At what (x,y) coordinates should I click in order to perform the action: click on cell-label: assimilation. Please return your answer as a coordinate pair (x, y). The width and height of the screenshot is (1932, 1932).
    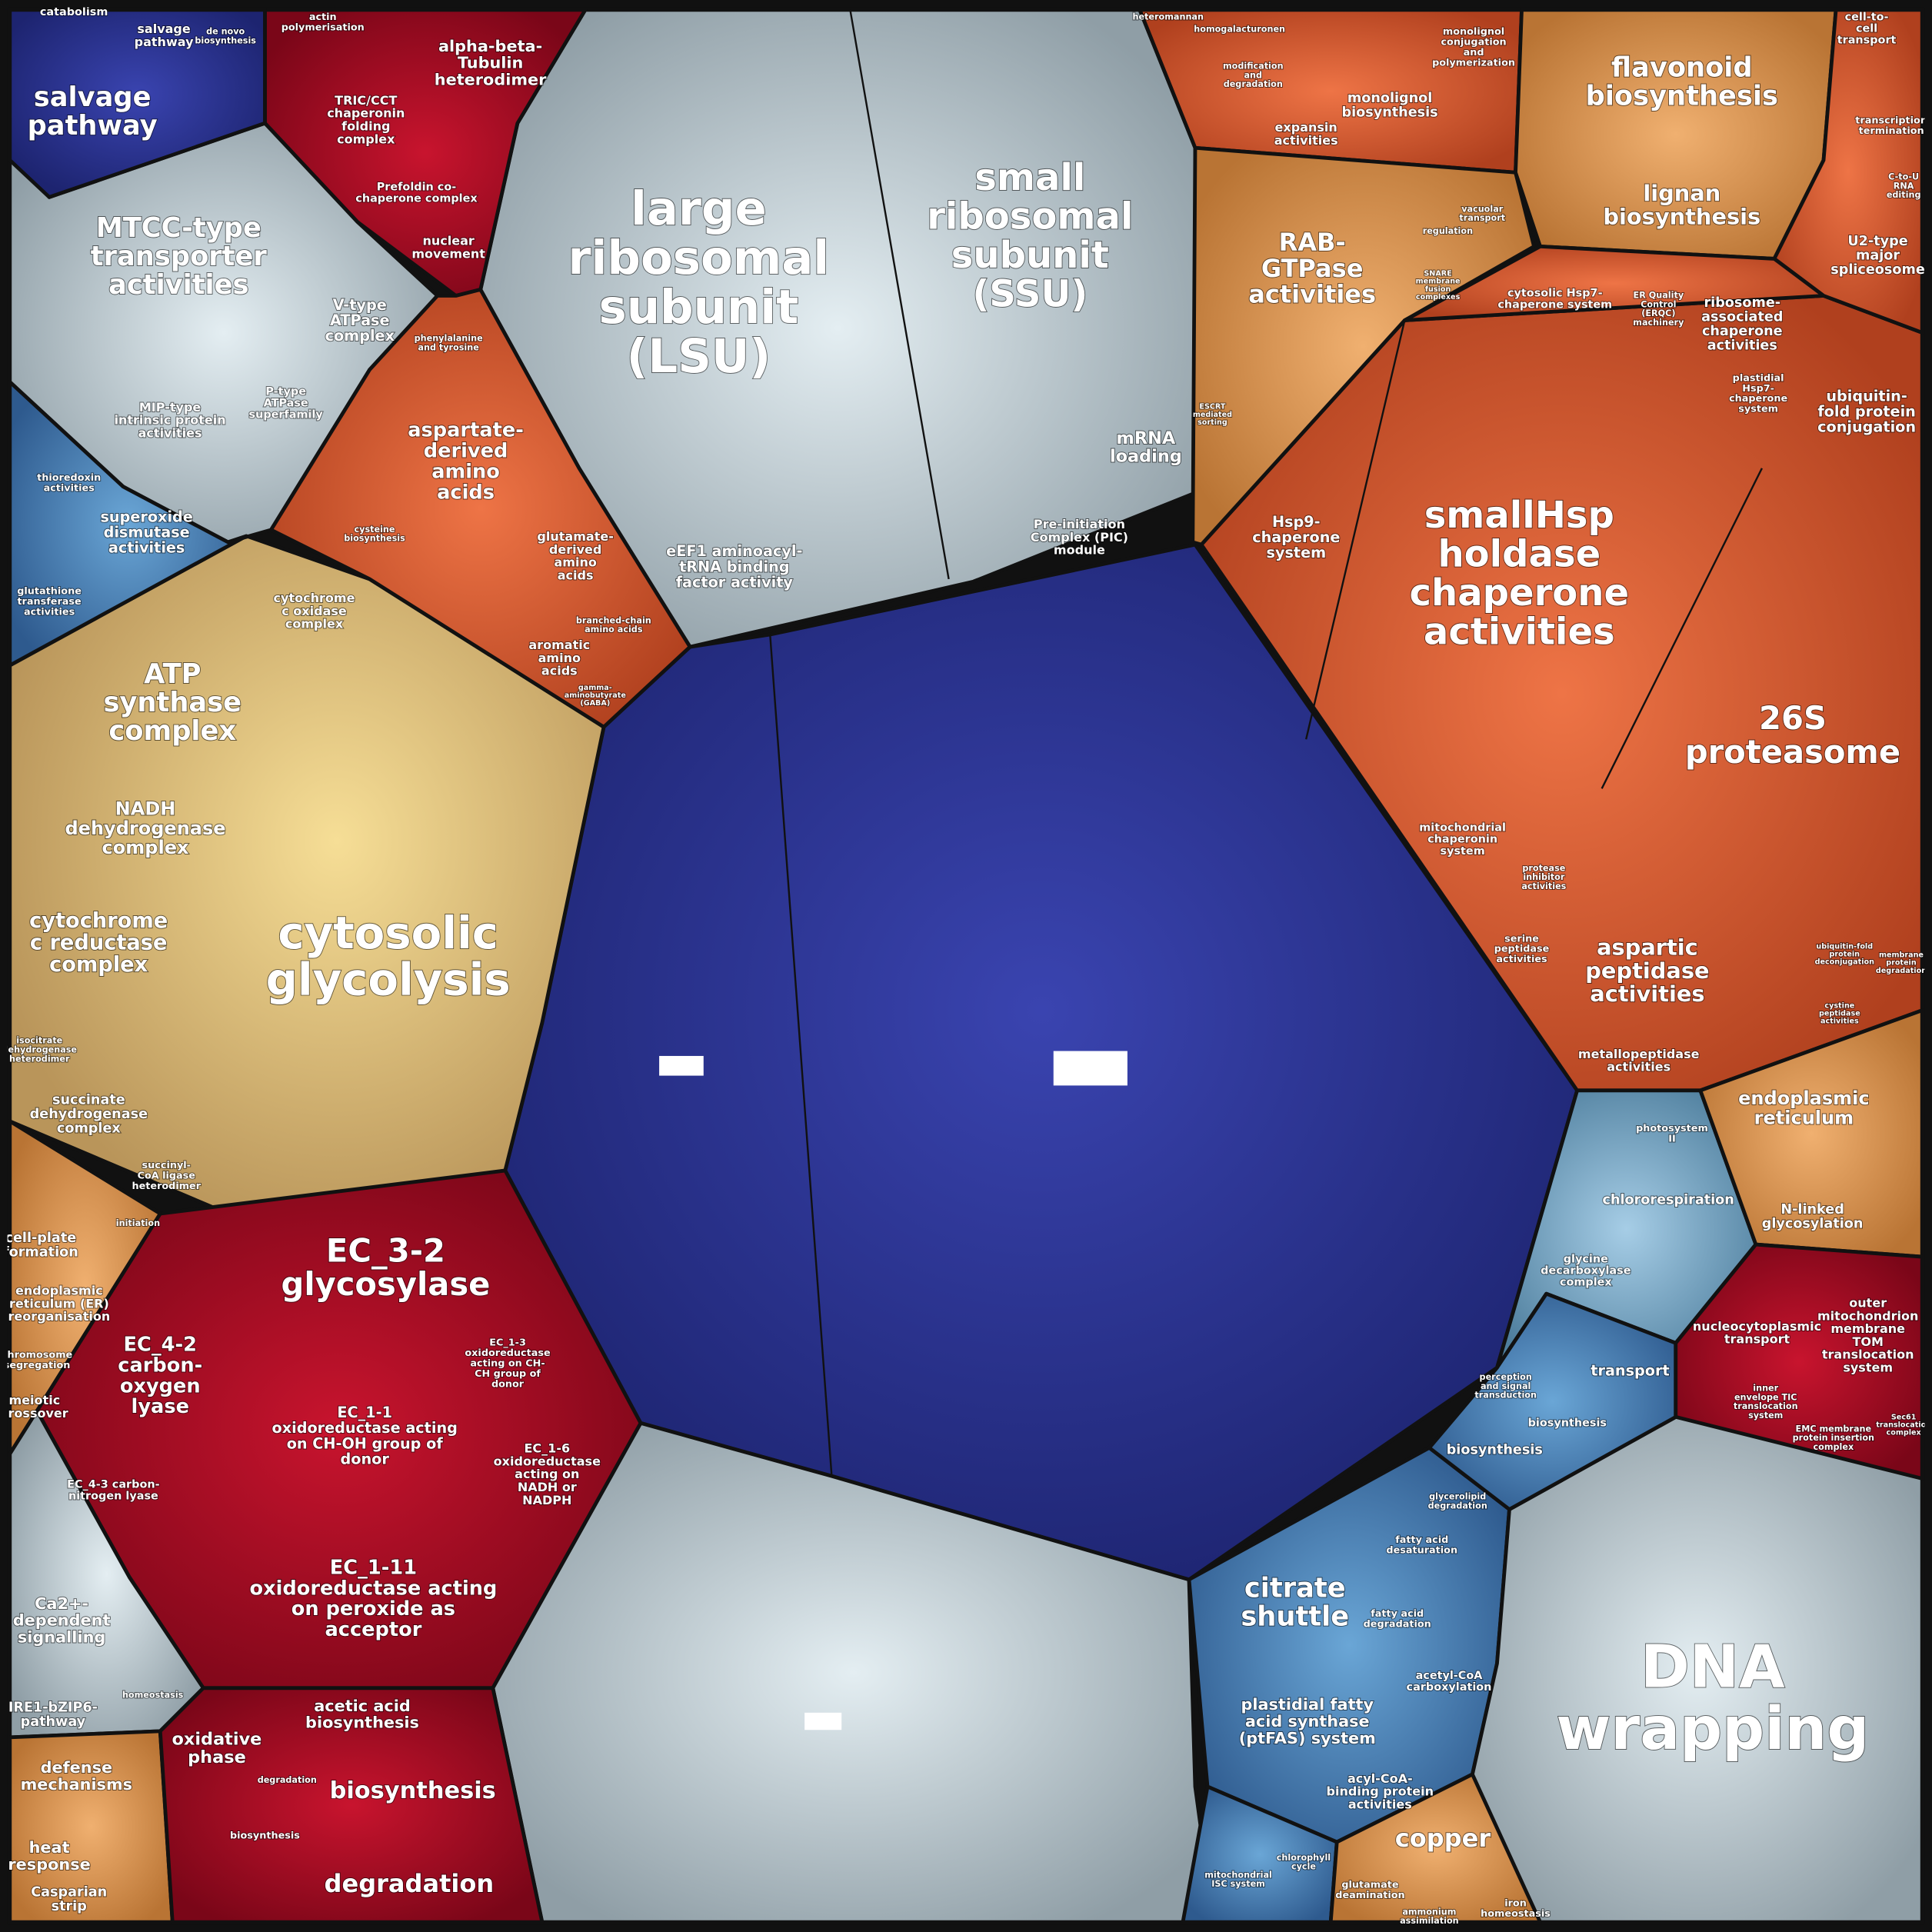
    Looking at the image, I should click on (1429, 1921).